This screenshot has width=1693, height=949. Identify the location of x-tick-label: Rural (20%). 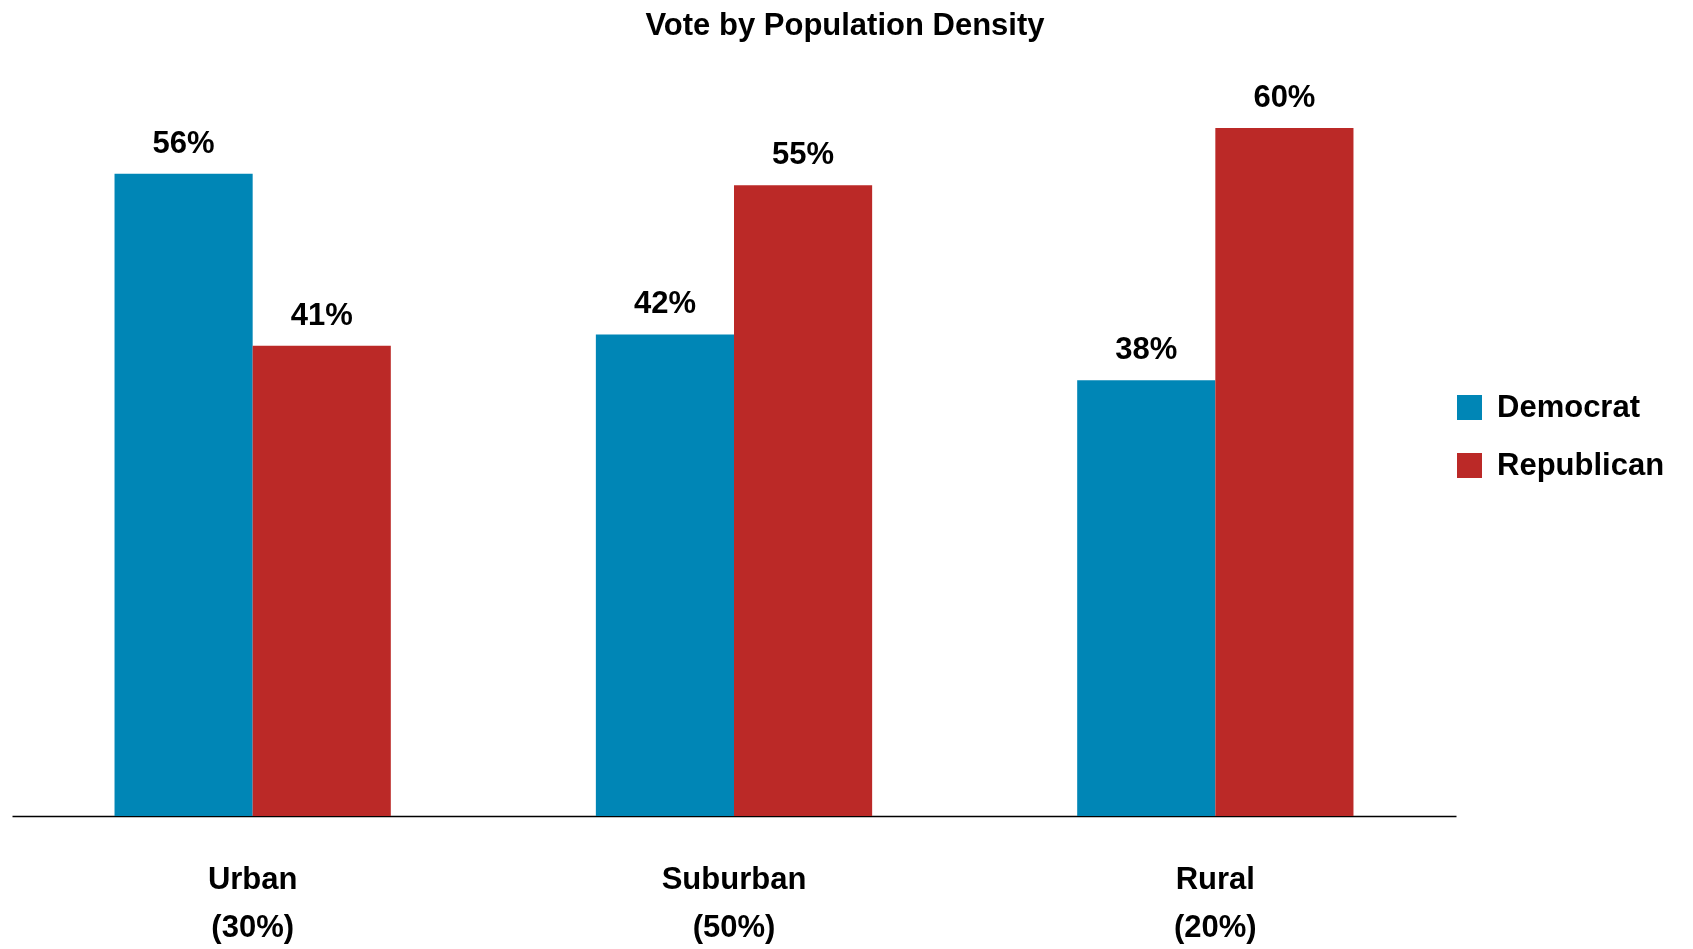
(1215, 902).